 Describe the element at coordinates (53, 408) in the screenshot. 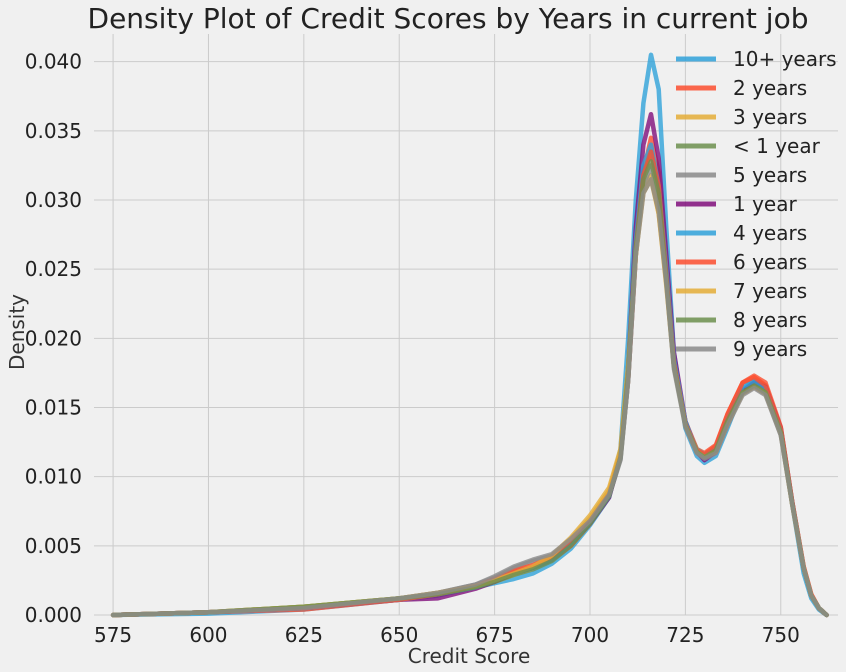

I see `y-tick-label: 0.015` at that location.